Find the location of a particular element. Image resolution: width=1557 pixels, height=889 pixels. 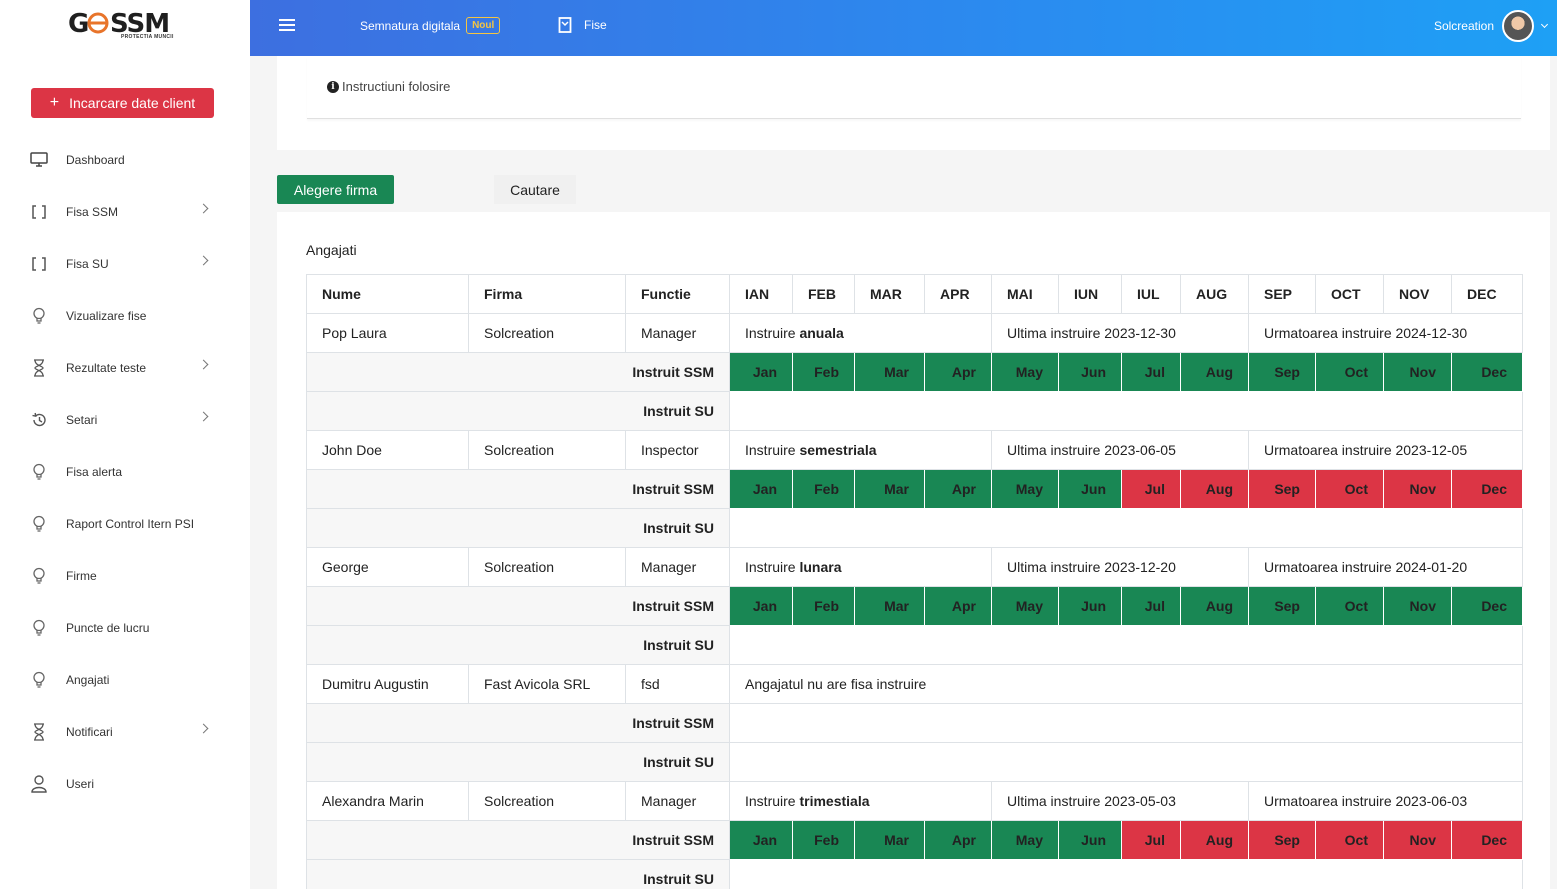

sidebar-item-firme: Firme is located at coordinates (125, 576).